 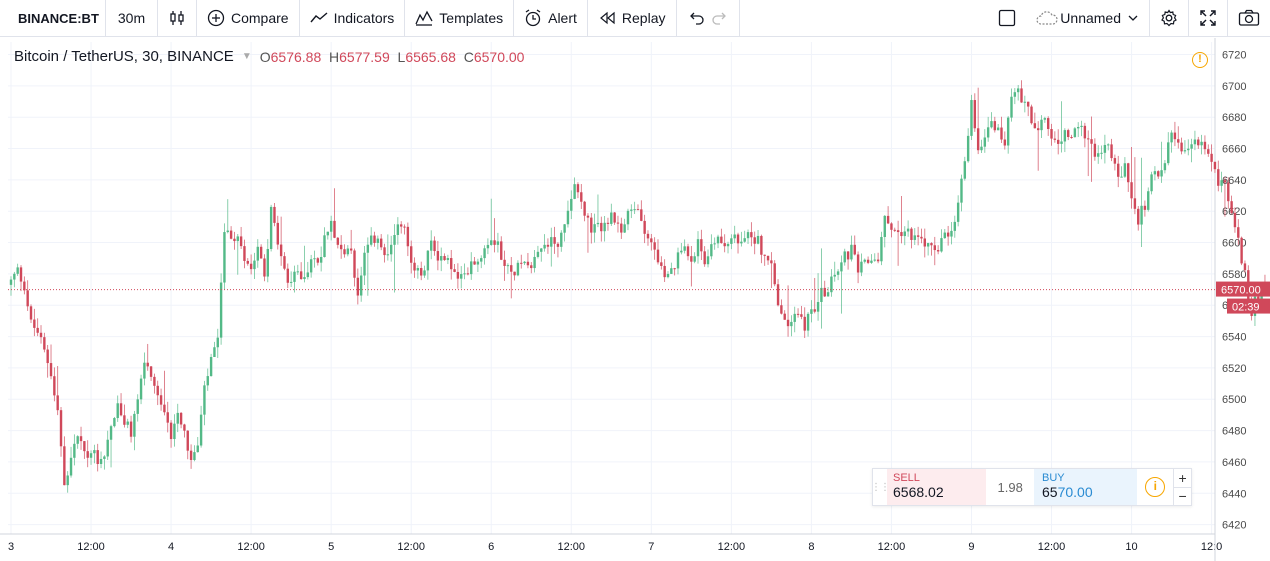 What do you see at coordinates (1208, 18) in the screenshot?
I see `fullscreen-button` at bounding box center [1208, 18].